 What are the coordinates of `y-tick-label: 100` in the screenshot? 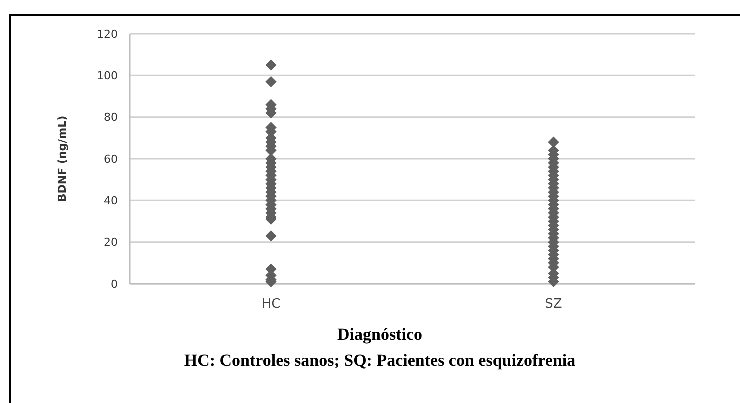 It's located at (107, 76).